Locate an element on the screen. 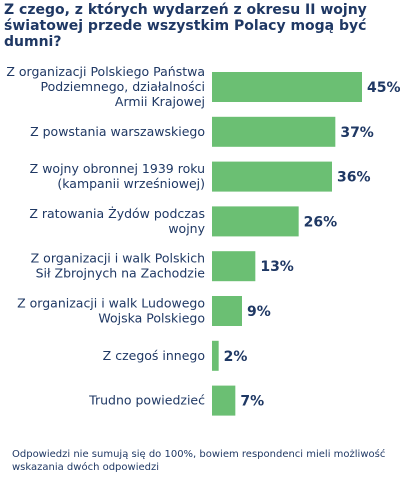  value-label-6: 2% is located at coordinates (236, 357).